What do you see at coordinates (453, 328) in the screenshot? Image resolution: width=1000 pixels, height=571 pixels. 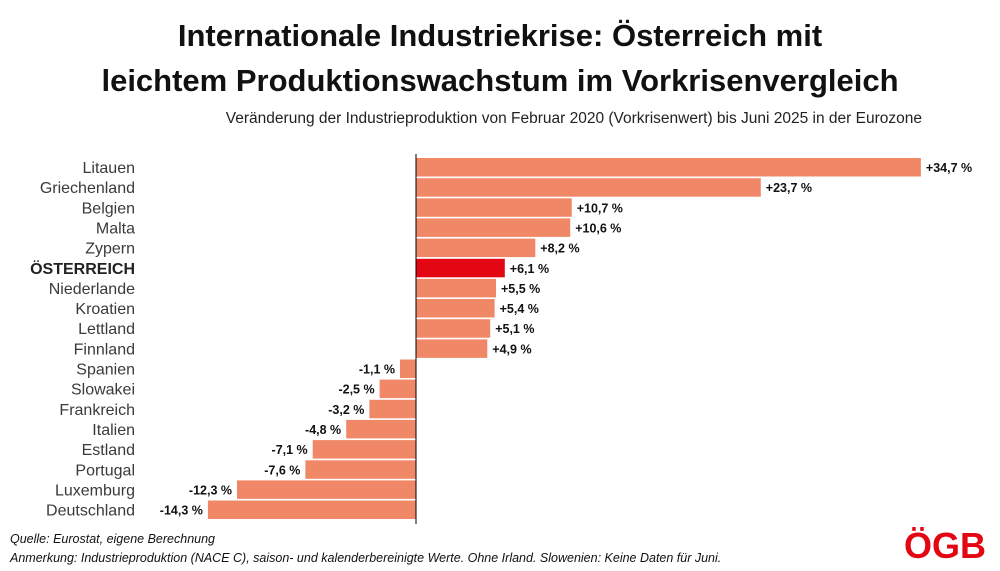 I see `bar-lettland` at bounding box center [453, 328].